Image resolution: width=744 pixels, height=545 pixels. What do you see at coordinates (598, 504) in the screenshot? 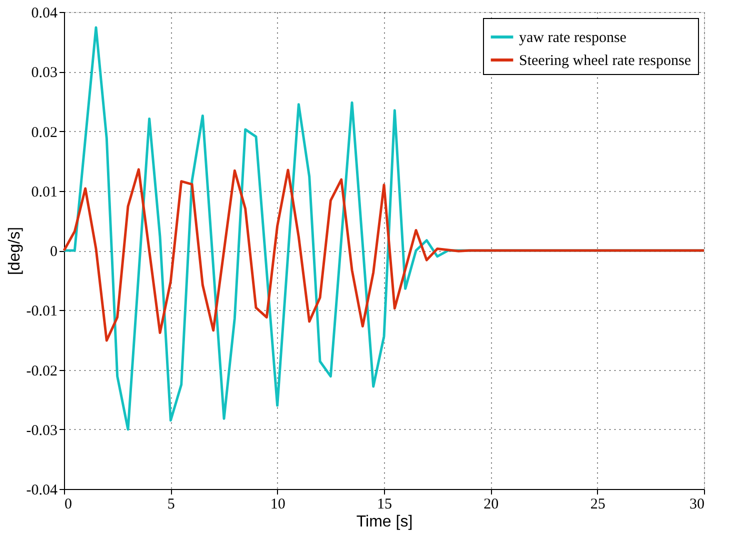
I see `x-tick-label: 25` at bounding box center [598, 504].